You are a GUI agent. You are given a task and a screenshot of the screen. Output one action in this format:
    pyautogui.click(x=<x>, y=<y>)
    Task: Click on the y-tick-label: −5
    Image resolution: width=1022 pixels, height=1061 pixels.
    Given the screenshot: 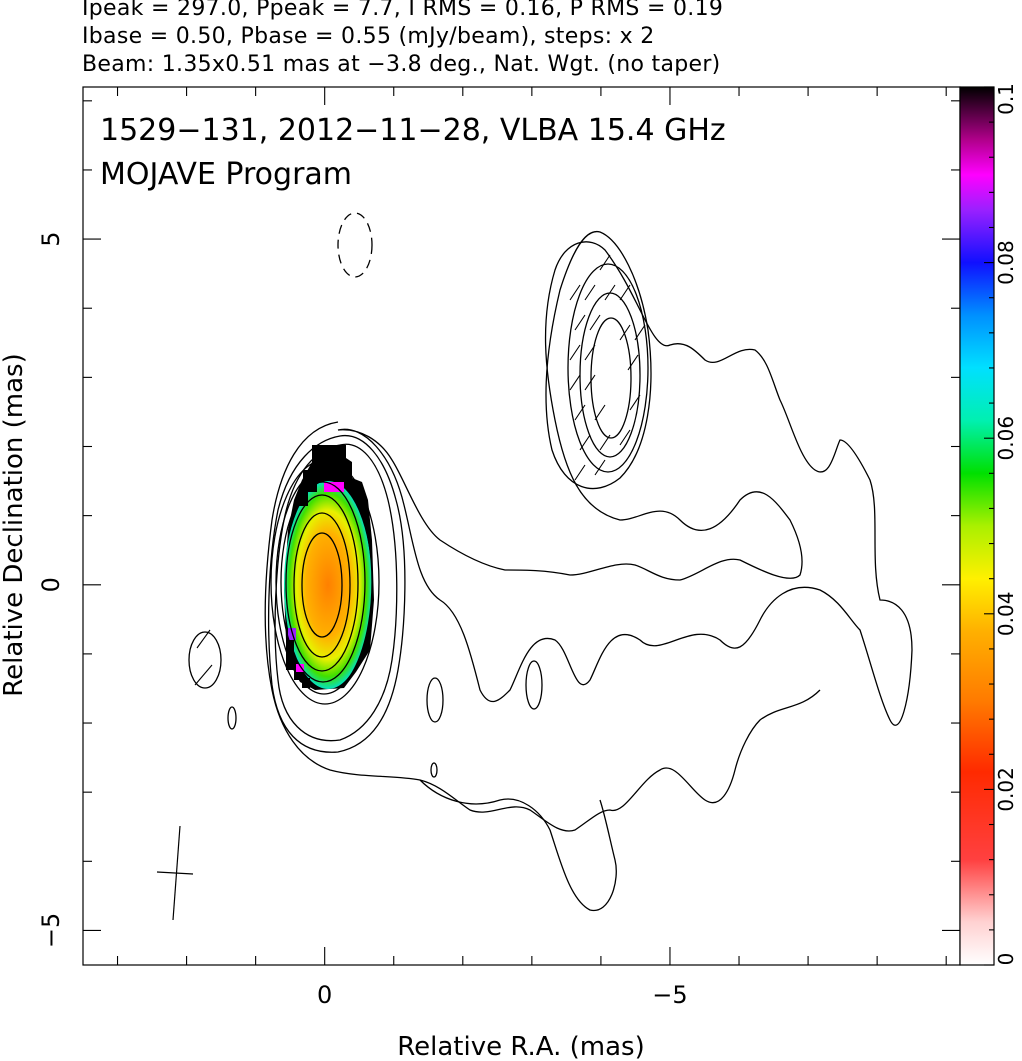 What is the action you would take?
    pyautogui.click(x=51, y=930)
    